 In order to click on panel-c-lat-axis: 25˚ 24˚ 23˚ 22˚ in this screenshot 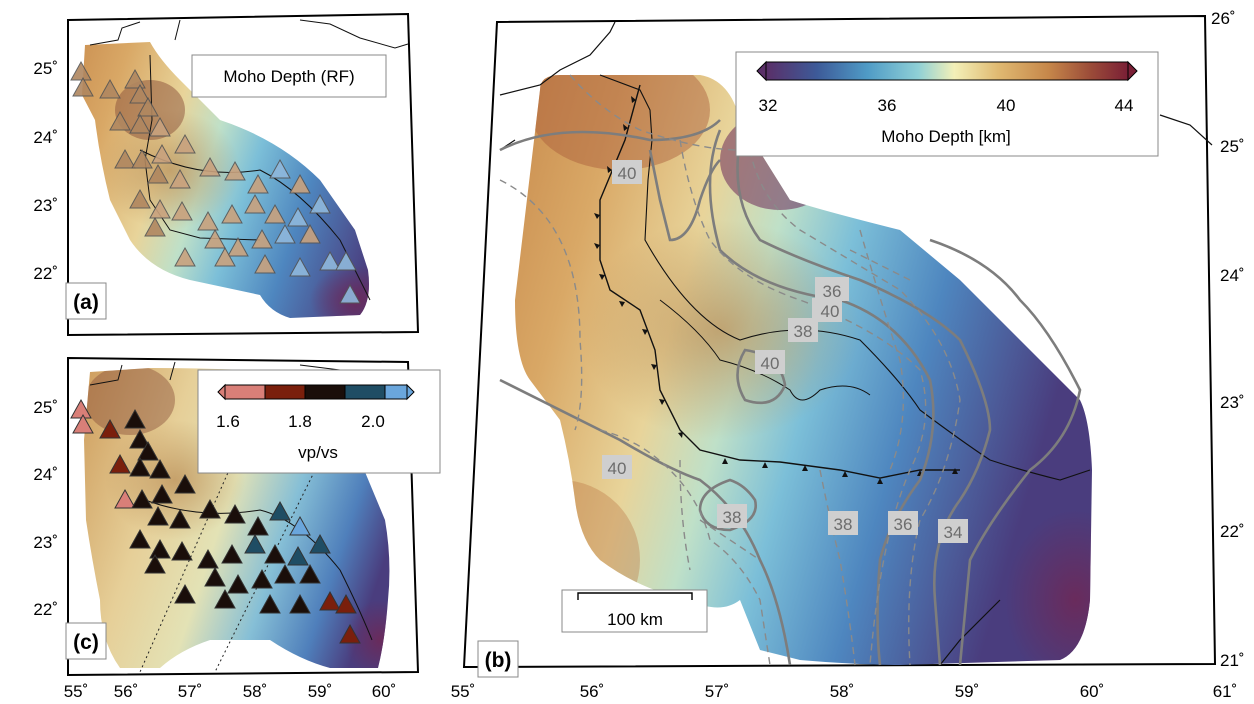, I will do `click(45, 508)`.